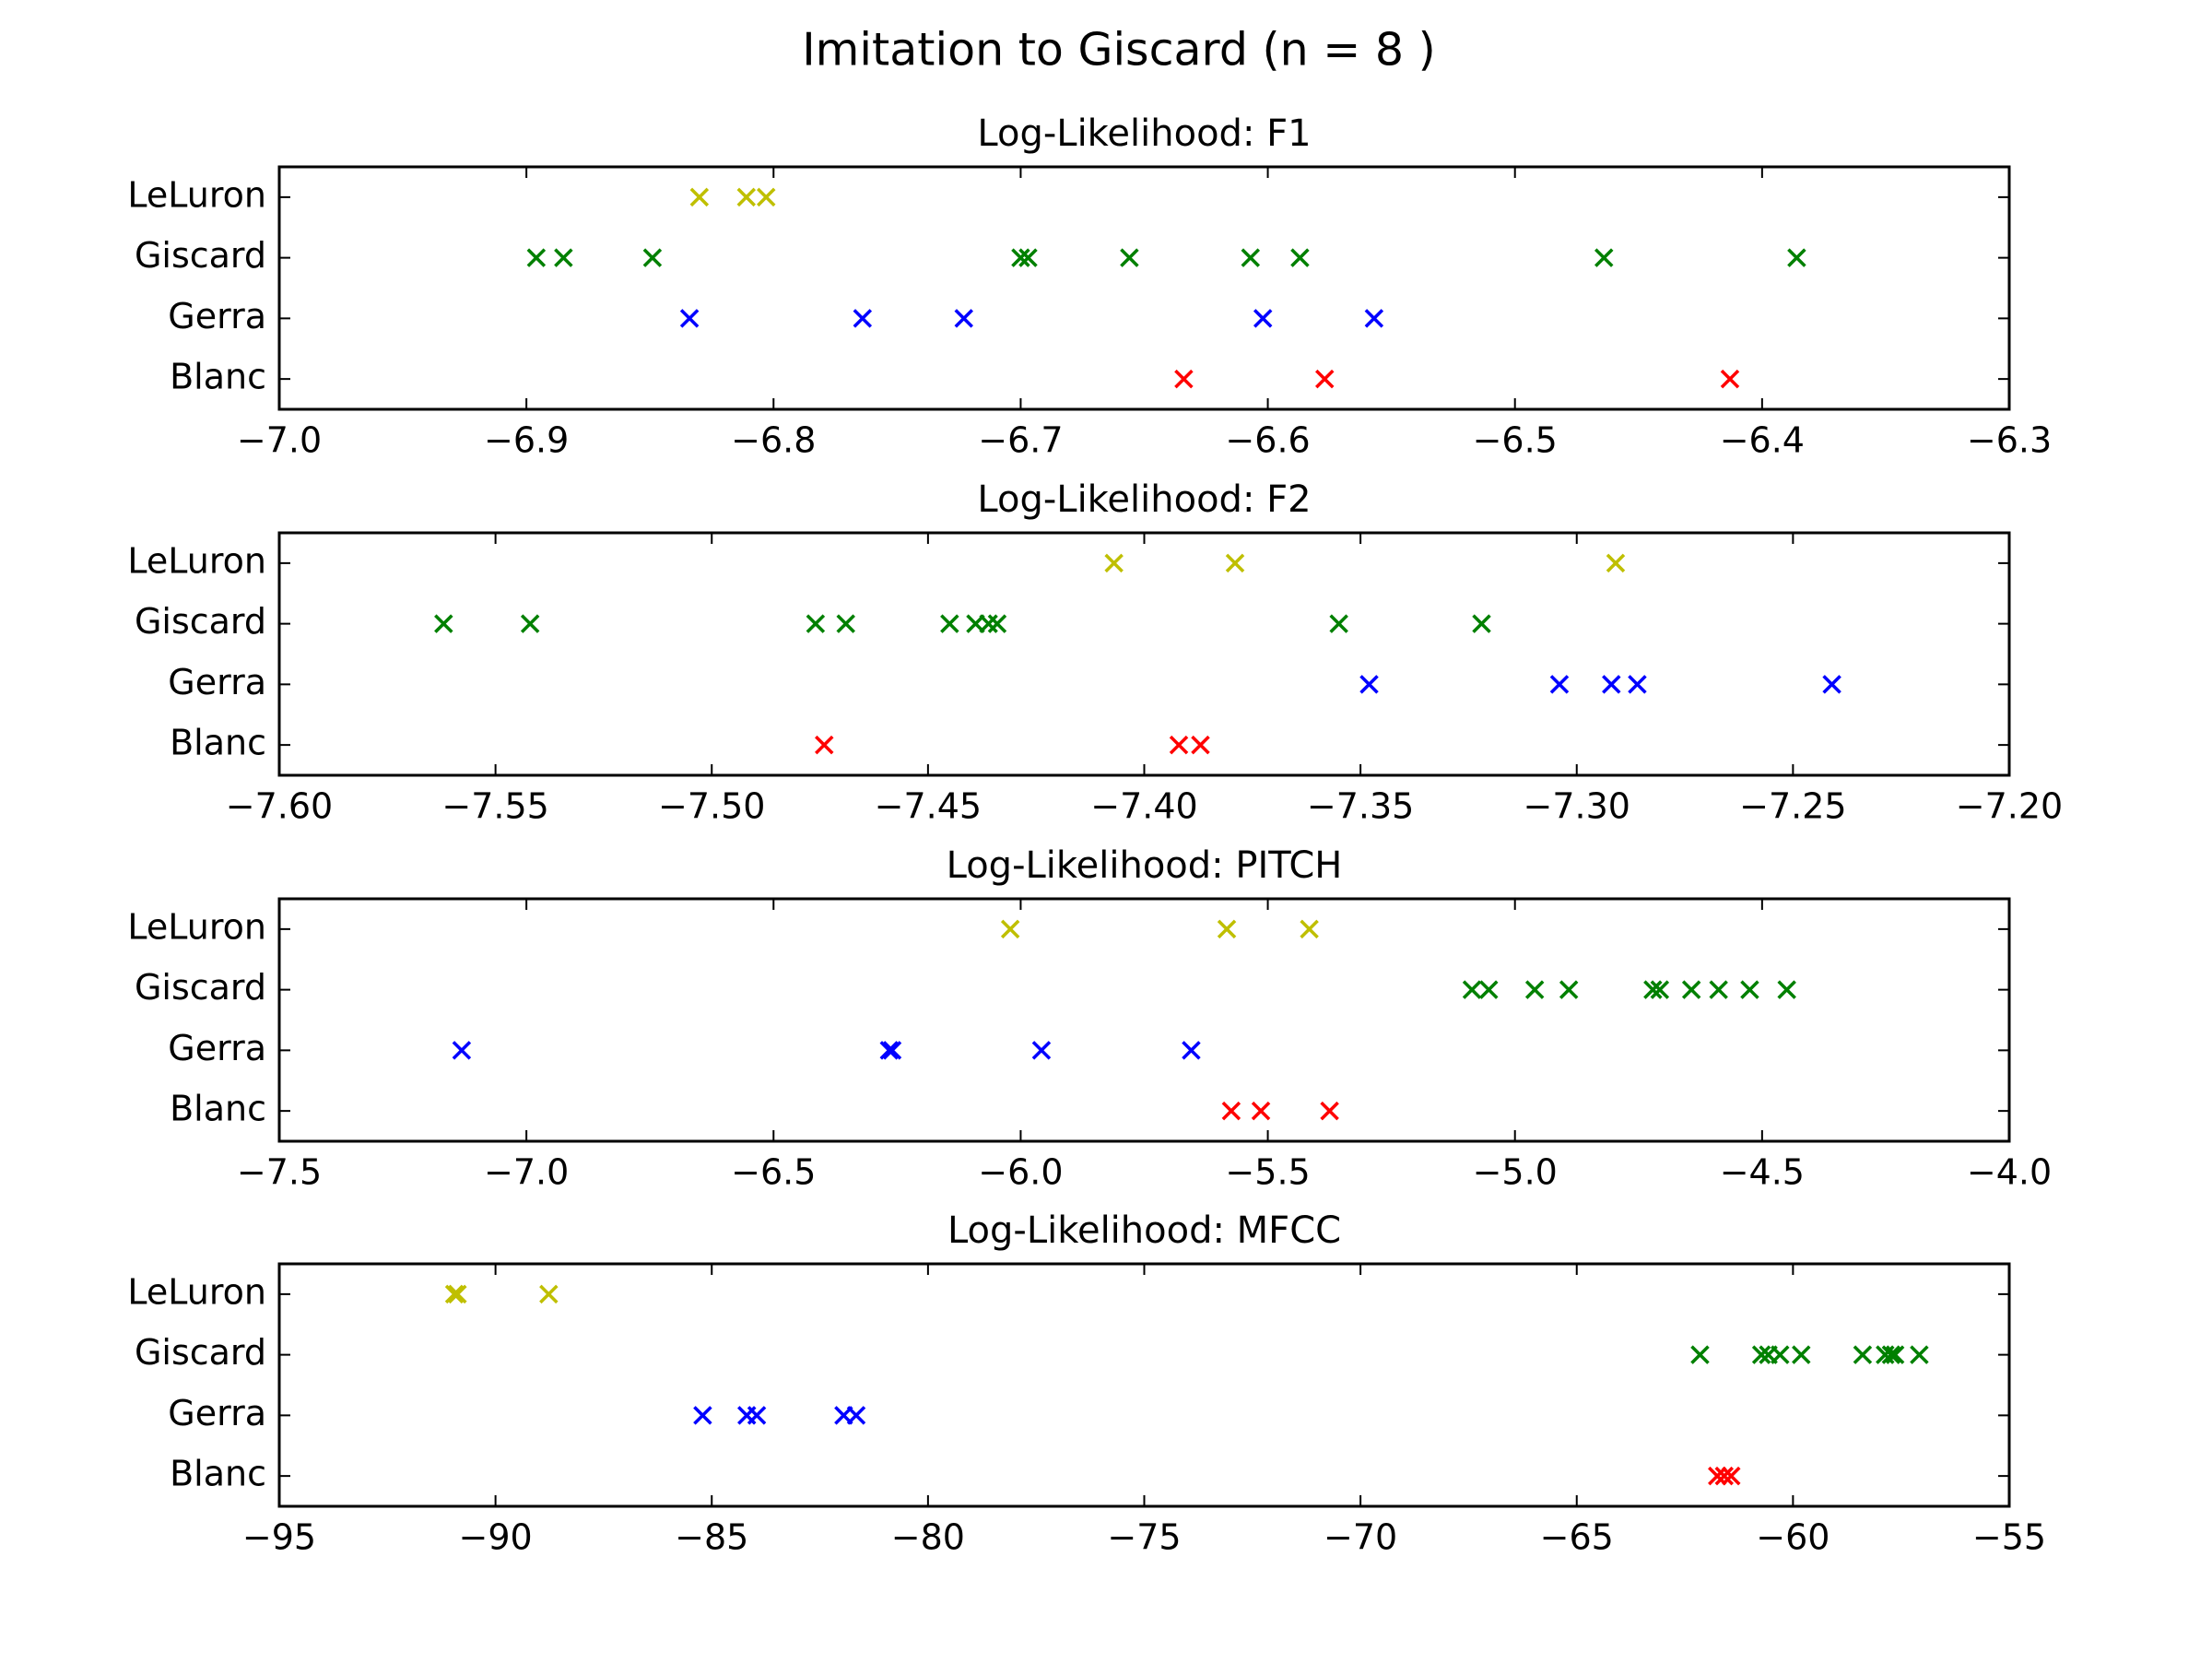  I want to click on x-tick-label: −7.50, so click(711, 806).